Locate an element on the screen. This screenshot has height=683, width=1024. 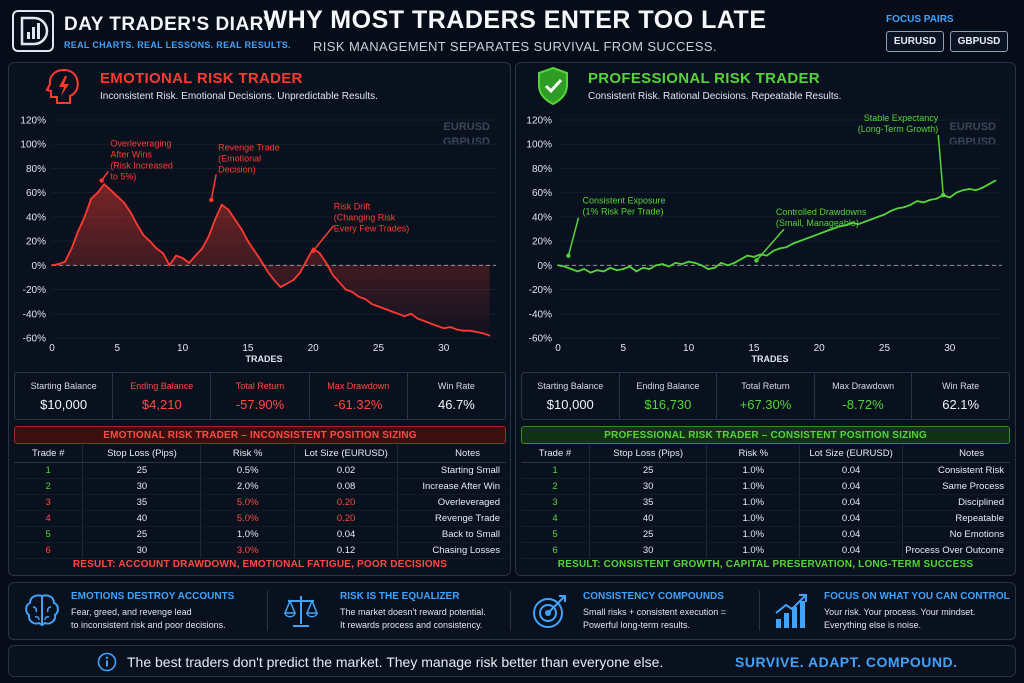
annotation-text: (1% Risk Per Trade) is located at coordinates (623, 212).